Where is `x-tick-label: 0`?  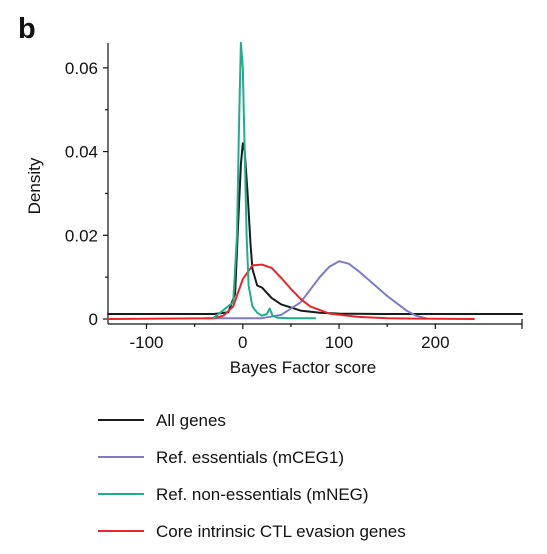 x-tick-label: 0 is located at coordinates (242, 342).